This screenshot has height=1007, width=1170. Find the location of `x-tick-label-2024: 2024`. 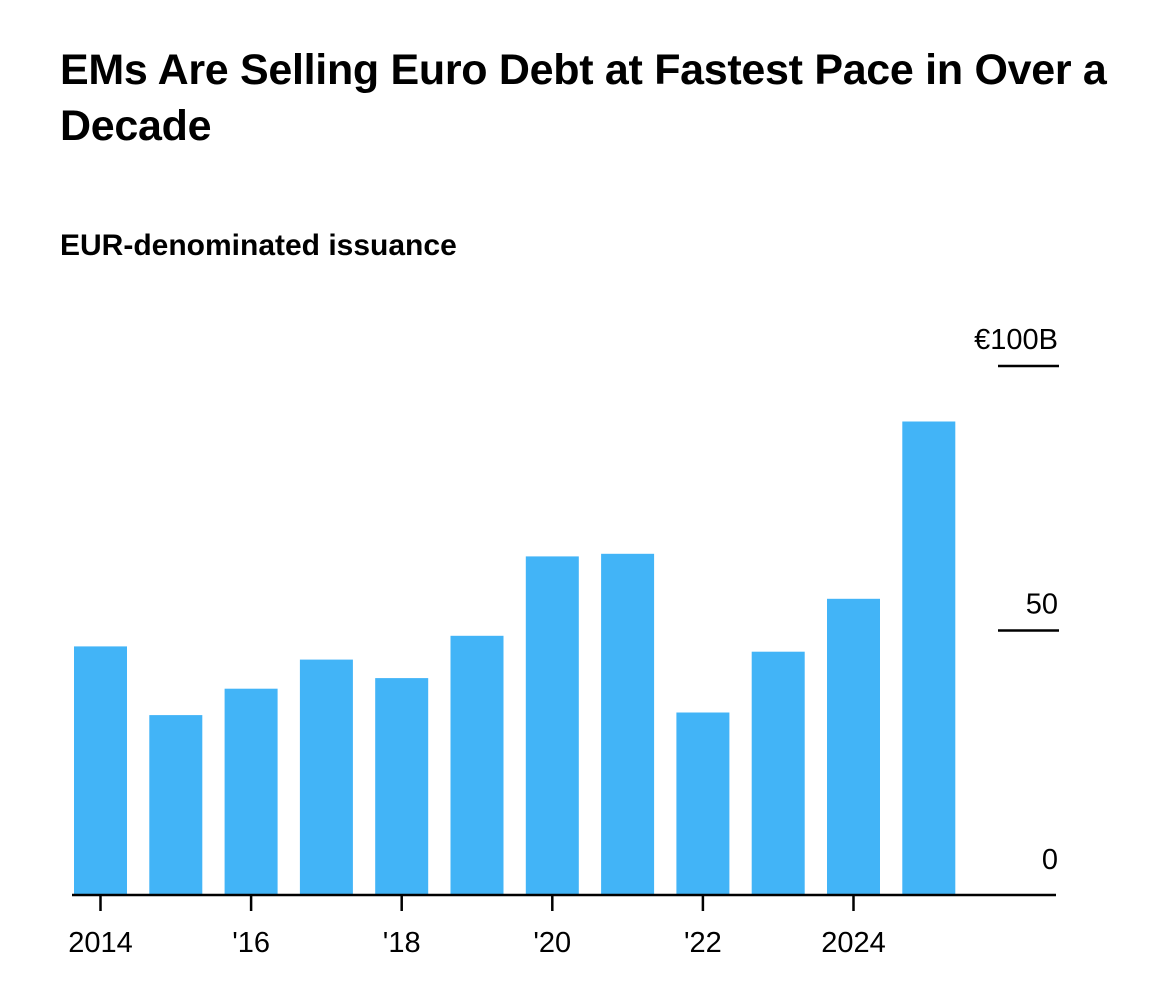

x-tick-label-2024: 2024 is located at coordinates (853, 943).